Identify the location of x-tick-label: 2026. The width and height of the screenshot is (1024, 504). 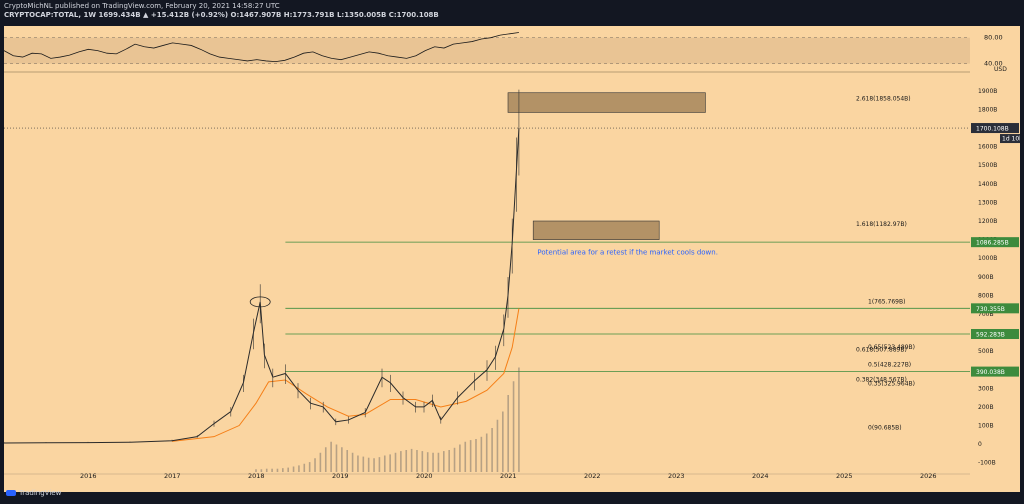
(928, 476).